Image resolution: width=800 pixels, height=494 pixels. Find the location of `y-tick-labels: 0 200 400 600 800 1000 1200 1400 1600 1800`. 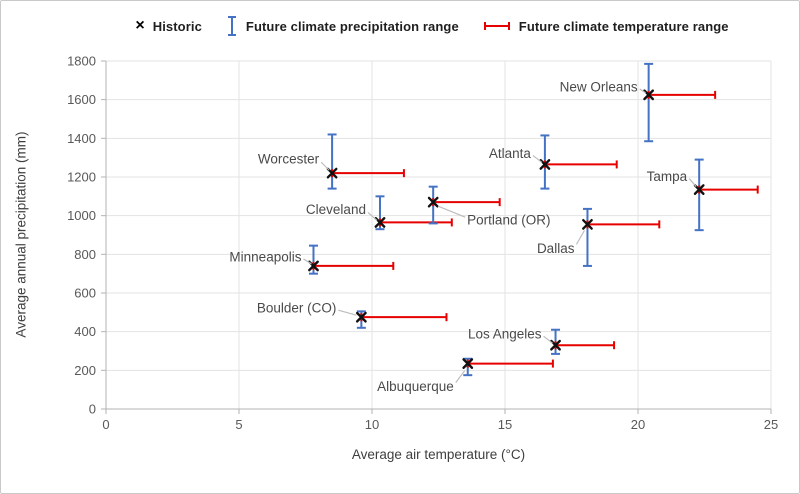

y-tick-labels: 0 200 400 600 800 1000 1200 1400 1600 1800 is located at coordinates (81, 235).